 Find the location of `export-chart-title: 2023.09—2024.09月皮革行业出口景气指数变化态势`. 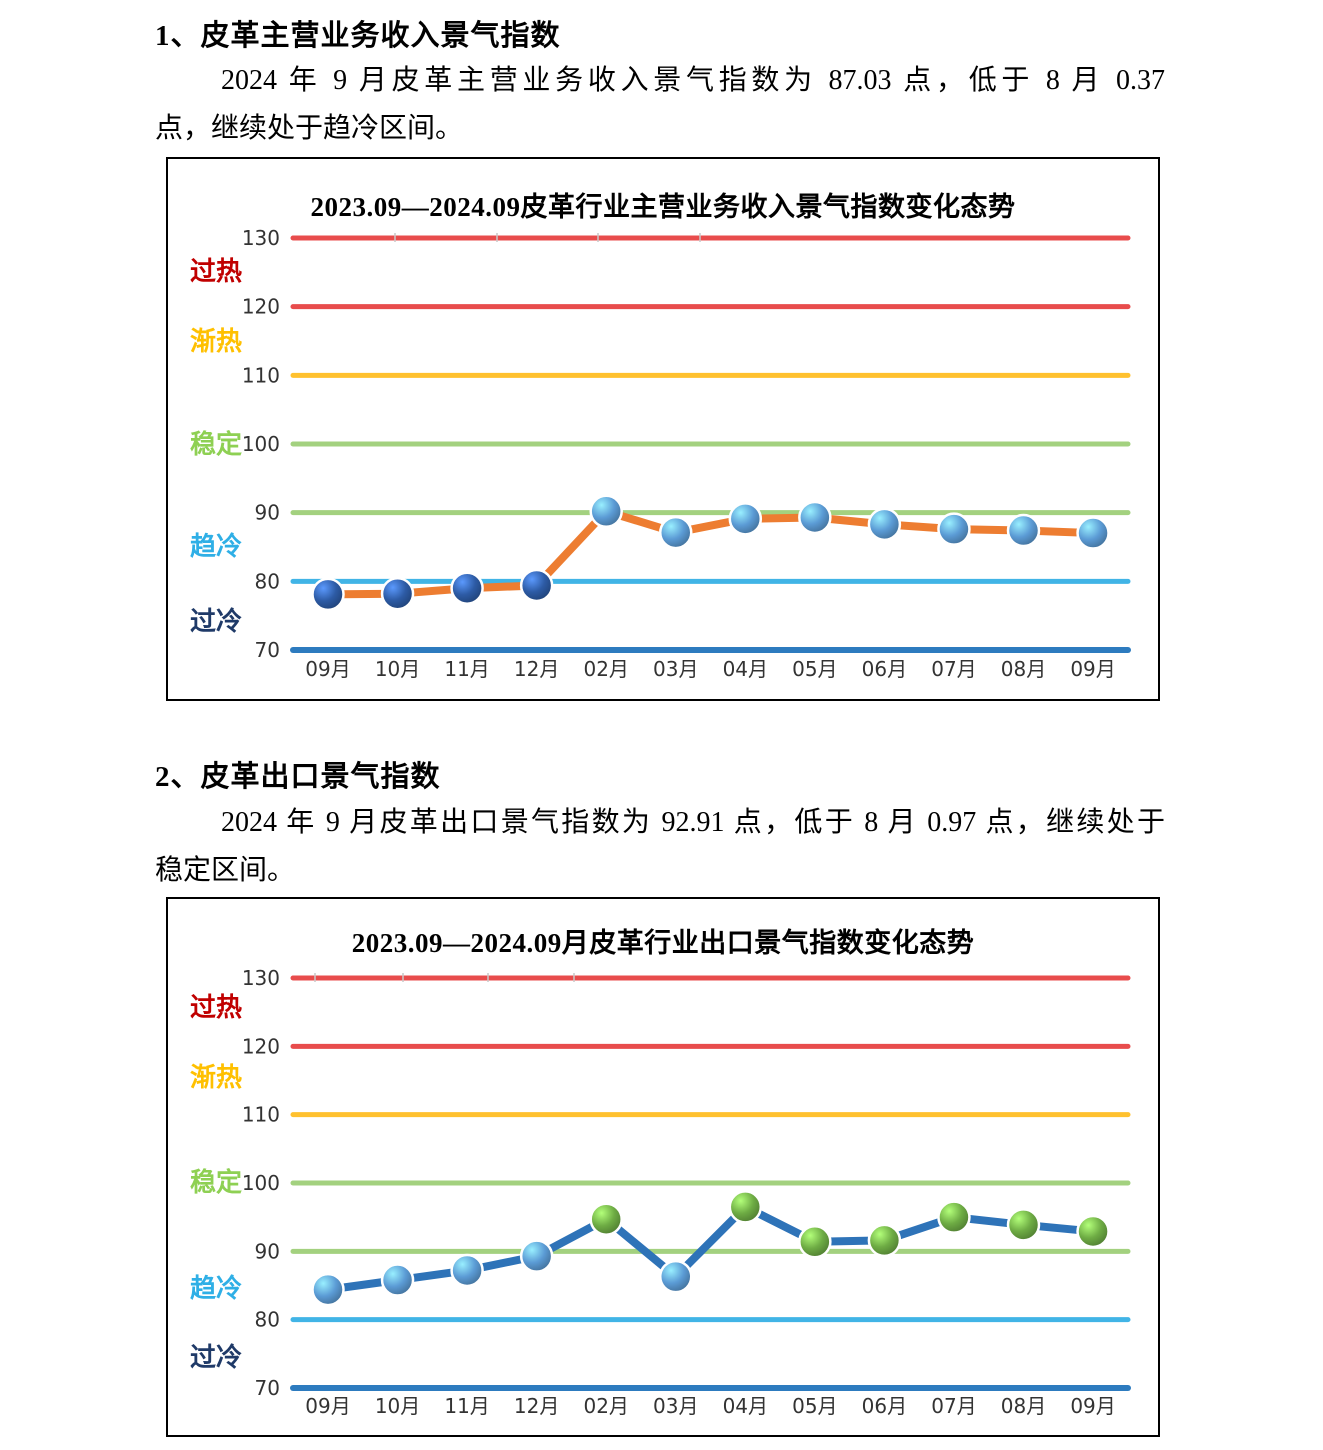

export-chart-title: 2023.09—2024.09月皮革行业出口景气指数变化态势 is located at coordinates (663, 943).